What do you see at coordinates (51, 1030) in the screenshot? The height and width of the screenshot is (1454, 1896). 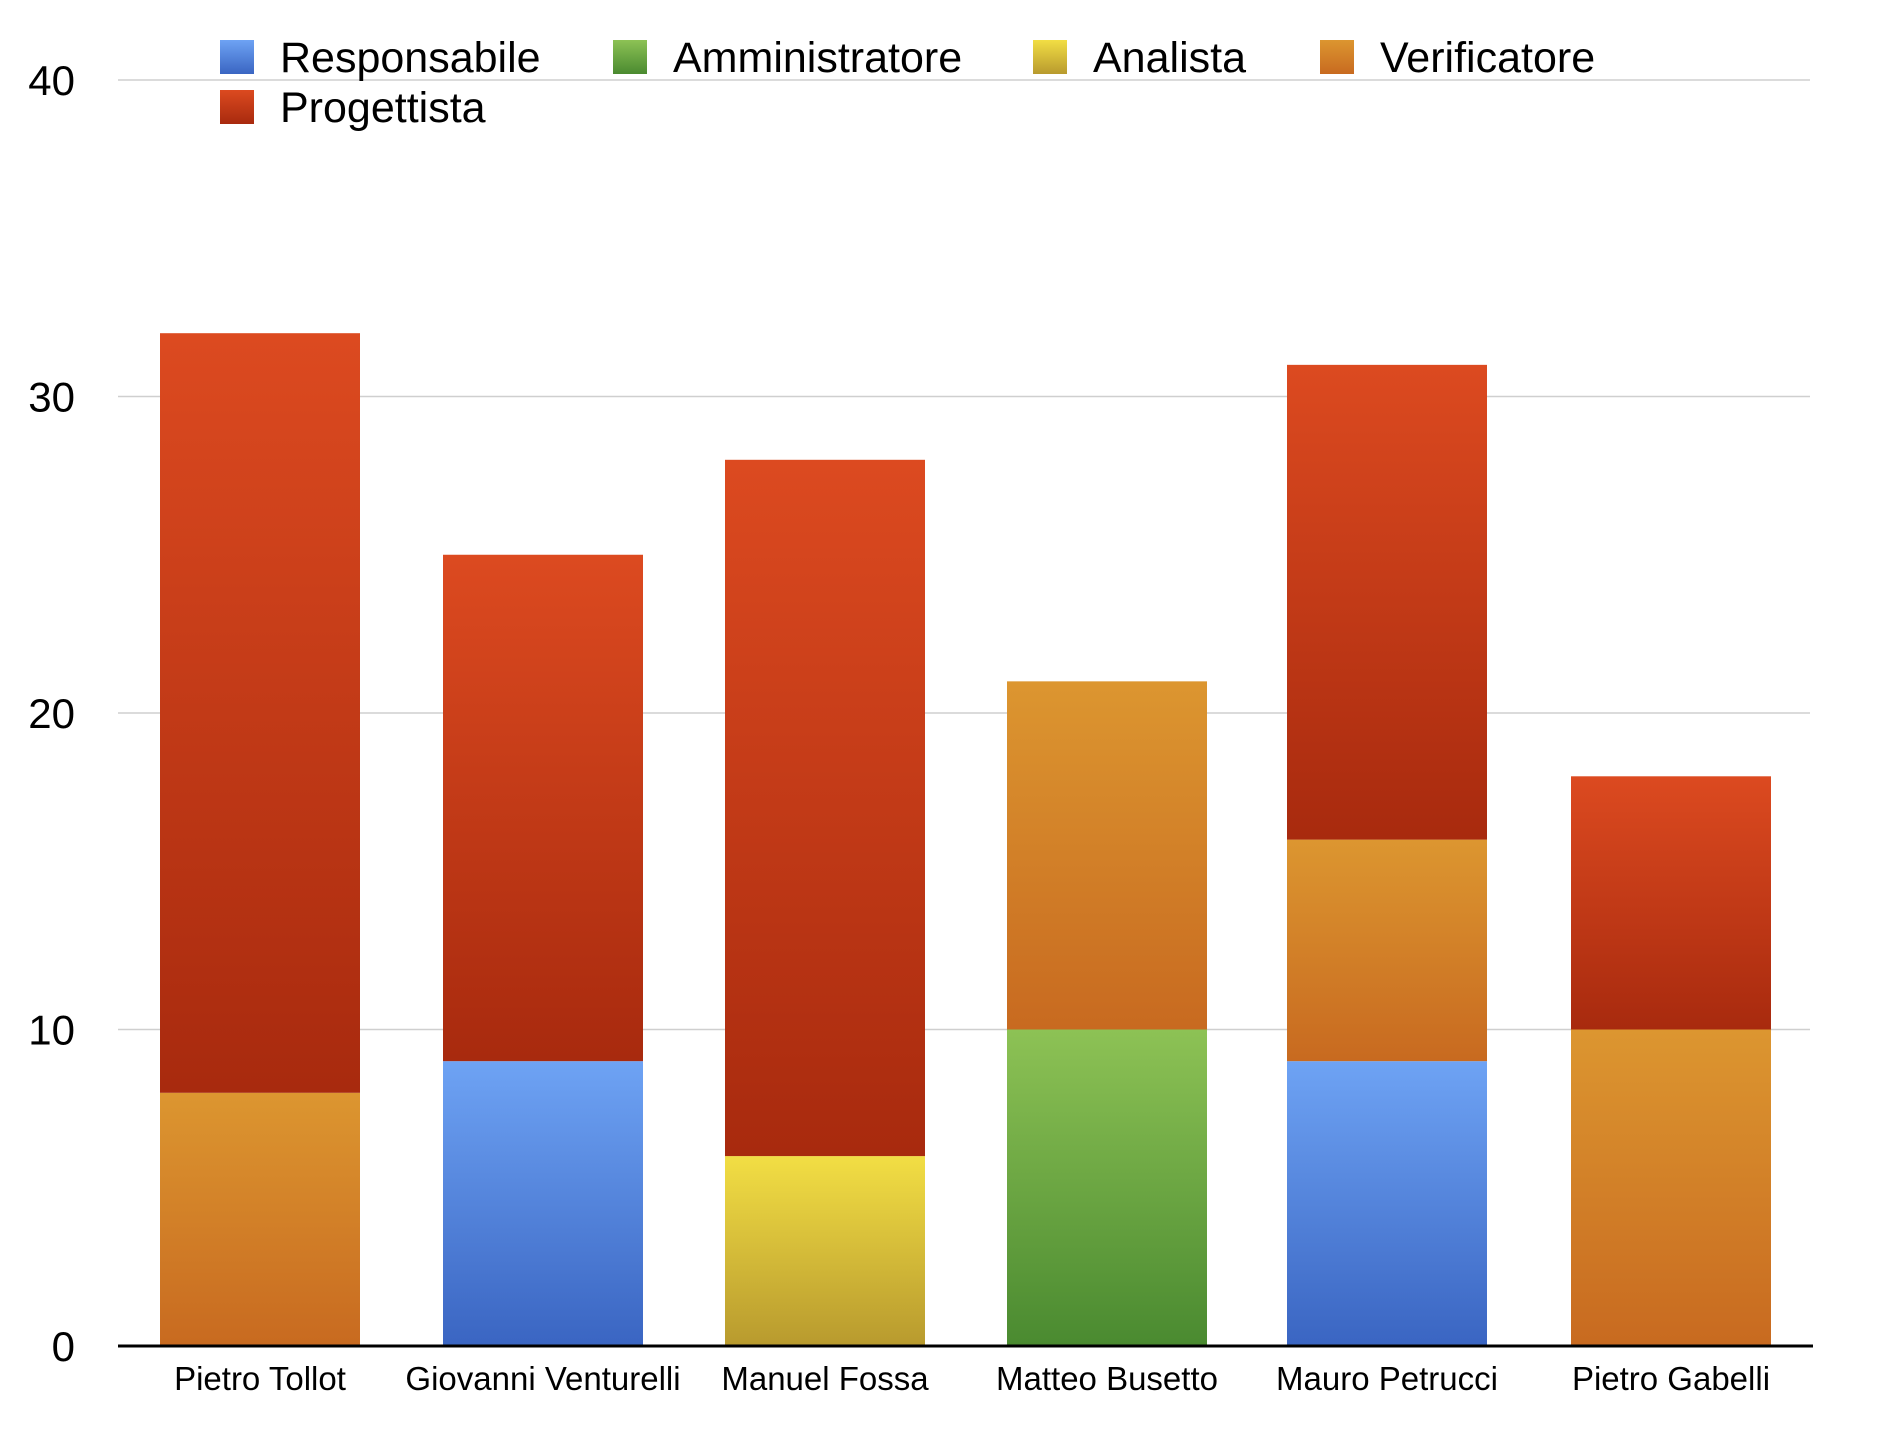 I see `y-tick-label: 10` at bounding box center [51, 1030].